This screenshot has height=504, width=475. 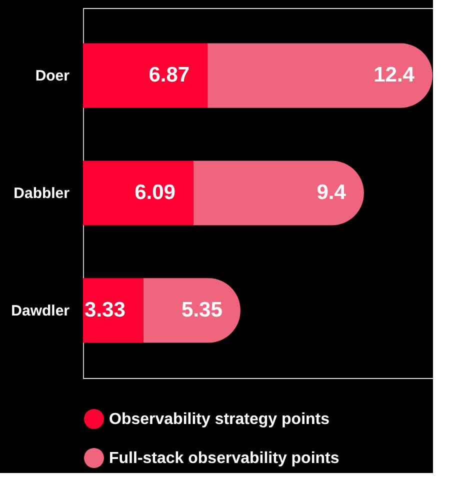 I want to click on data-label: 12.4, so click(x=394, y=75).